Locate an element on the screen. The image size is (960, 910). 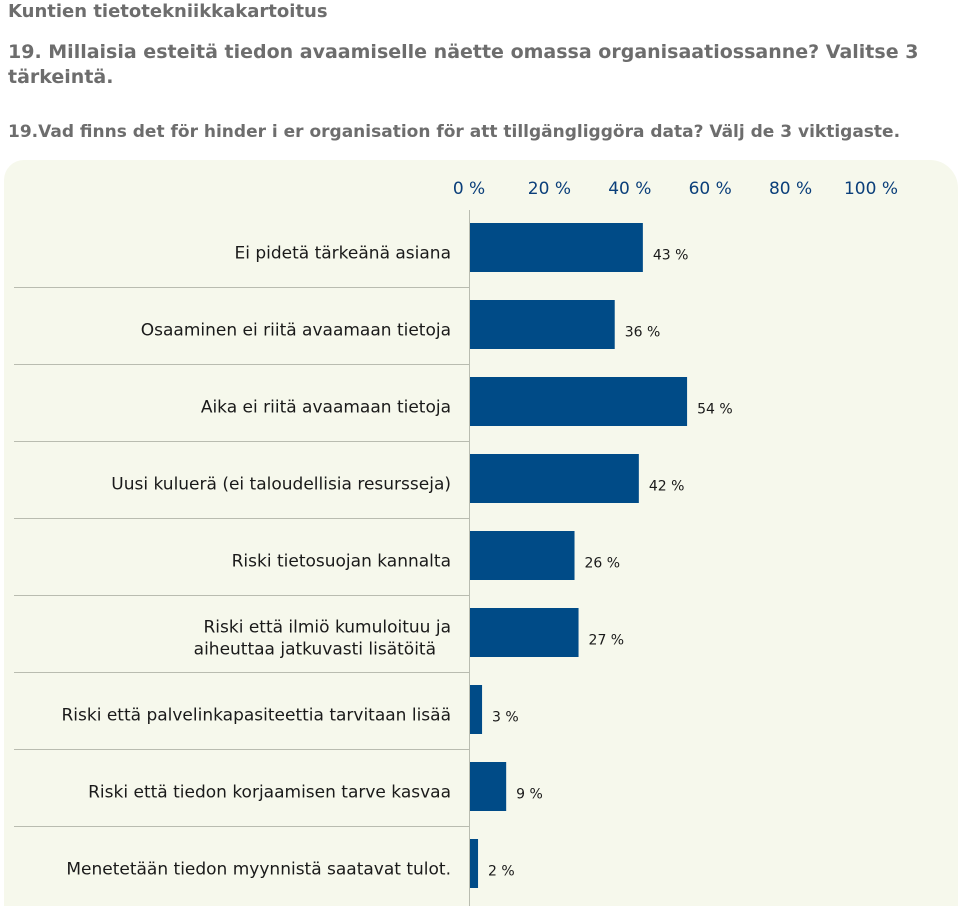
x-tick-label: 20 % is located at coordinates (549, 189).